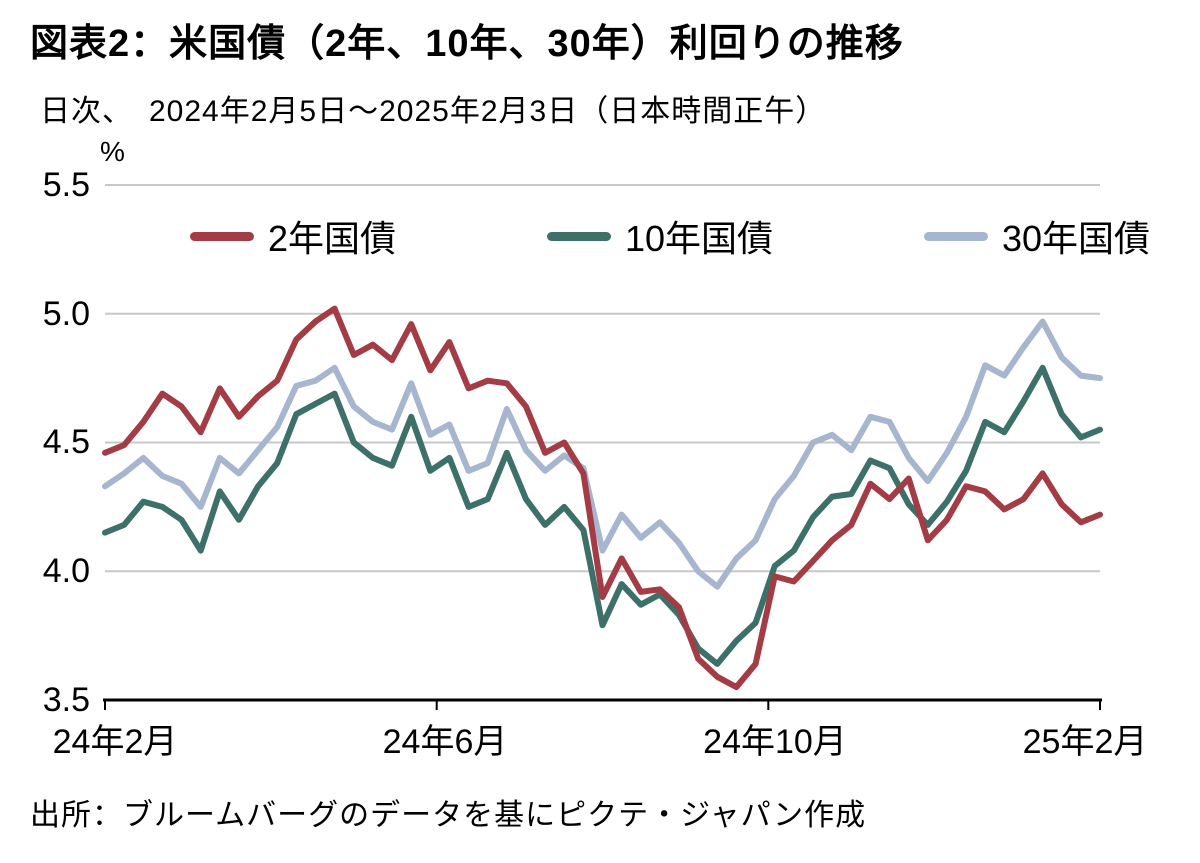 The height and width of the screenshot is (863, 1200). Describe the element at coordinates (1075, 238) in the screenshot. I see `legend-label-30y: 30年国債` at that location.